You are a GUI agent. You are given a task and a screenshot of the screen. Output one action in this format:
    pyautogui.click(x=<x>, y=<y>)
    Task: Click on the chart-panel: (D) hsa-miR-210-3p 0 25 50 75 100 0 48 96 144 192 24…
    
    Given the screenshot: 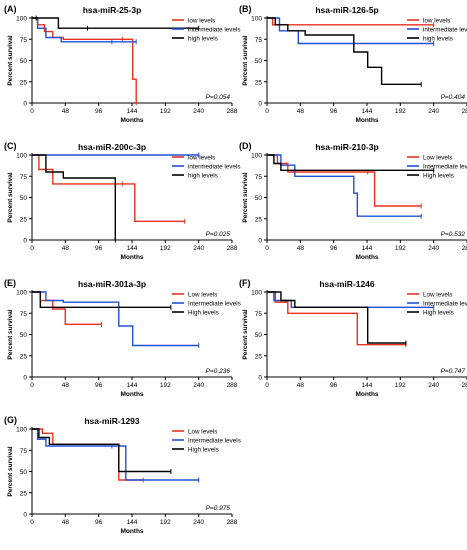 What is the action you would take?
    pyautogui.click(x=353, y=201)
    